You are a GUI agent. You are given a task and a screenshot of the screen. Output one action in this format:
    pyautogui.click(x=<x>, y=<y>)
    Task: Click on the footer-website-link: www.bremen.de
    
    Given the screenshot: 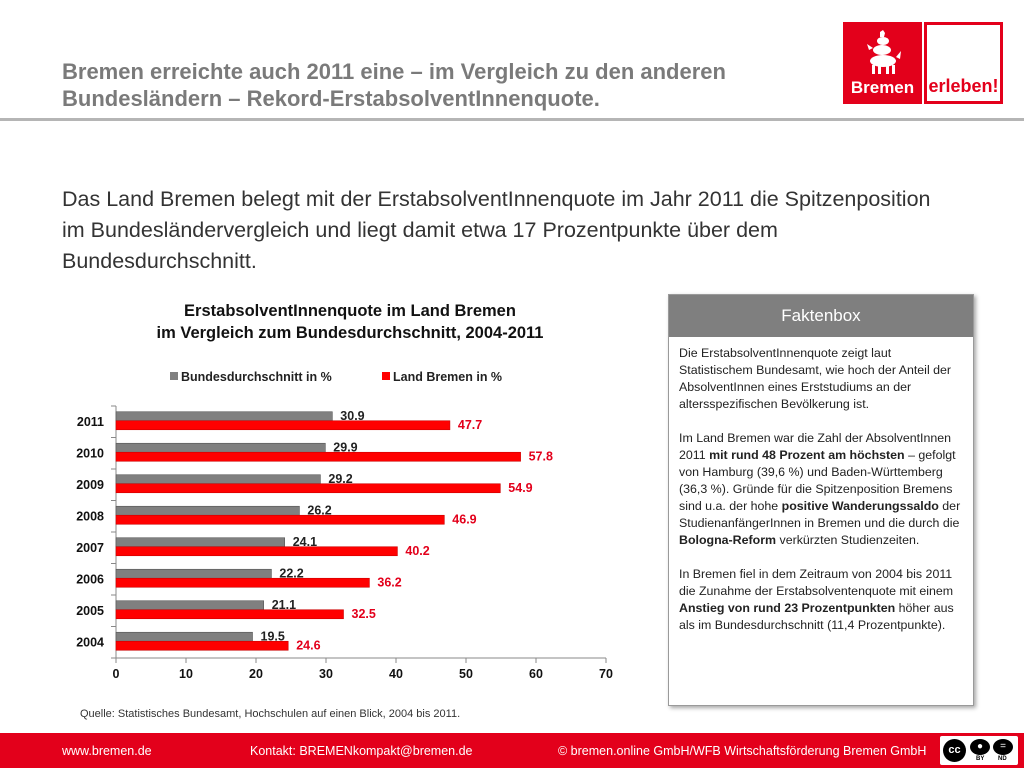 What is the action you would take?
    pyautogui.click(x=107, y=751)
    